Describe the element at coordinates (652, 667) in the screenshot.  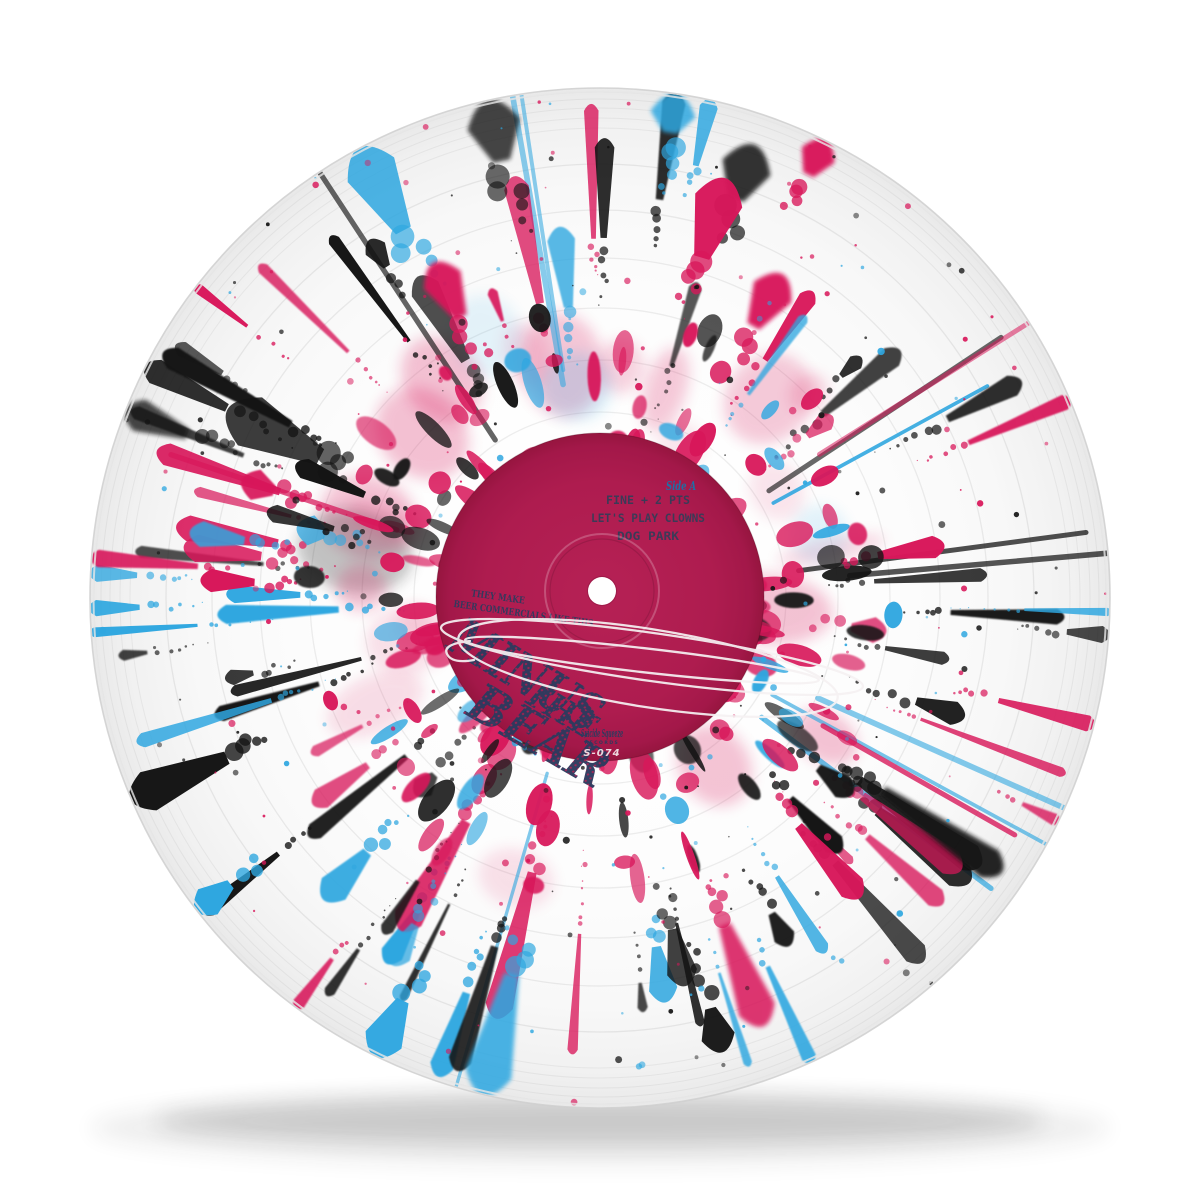
I see `scribble-decoration` at that location.